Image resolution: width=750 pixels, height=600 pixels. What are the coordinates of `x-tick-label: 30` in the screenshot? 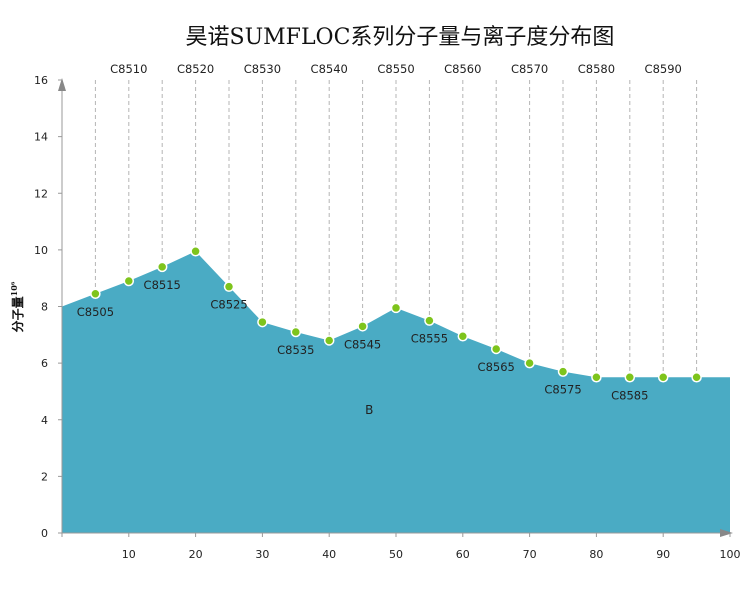 It's located at (262, 554).